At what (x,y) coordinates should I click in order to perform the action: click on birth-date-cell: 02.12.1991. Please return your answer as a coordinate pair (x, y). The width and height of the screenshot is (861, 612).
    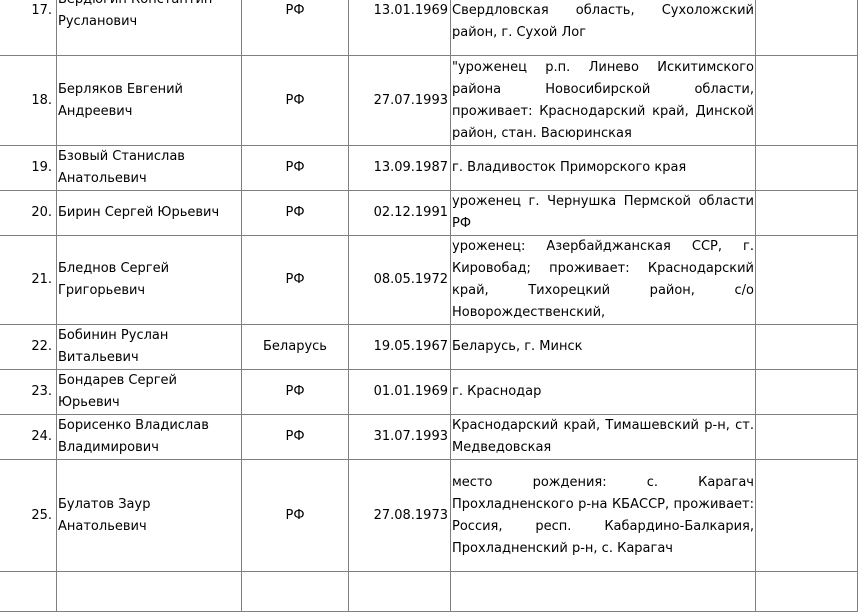
    Looking at the image, I should click on (399, 213).